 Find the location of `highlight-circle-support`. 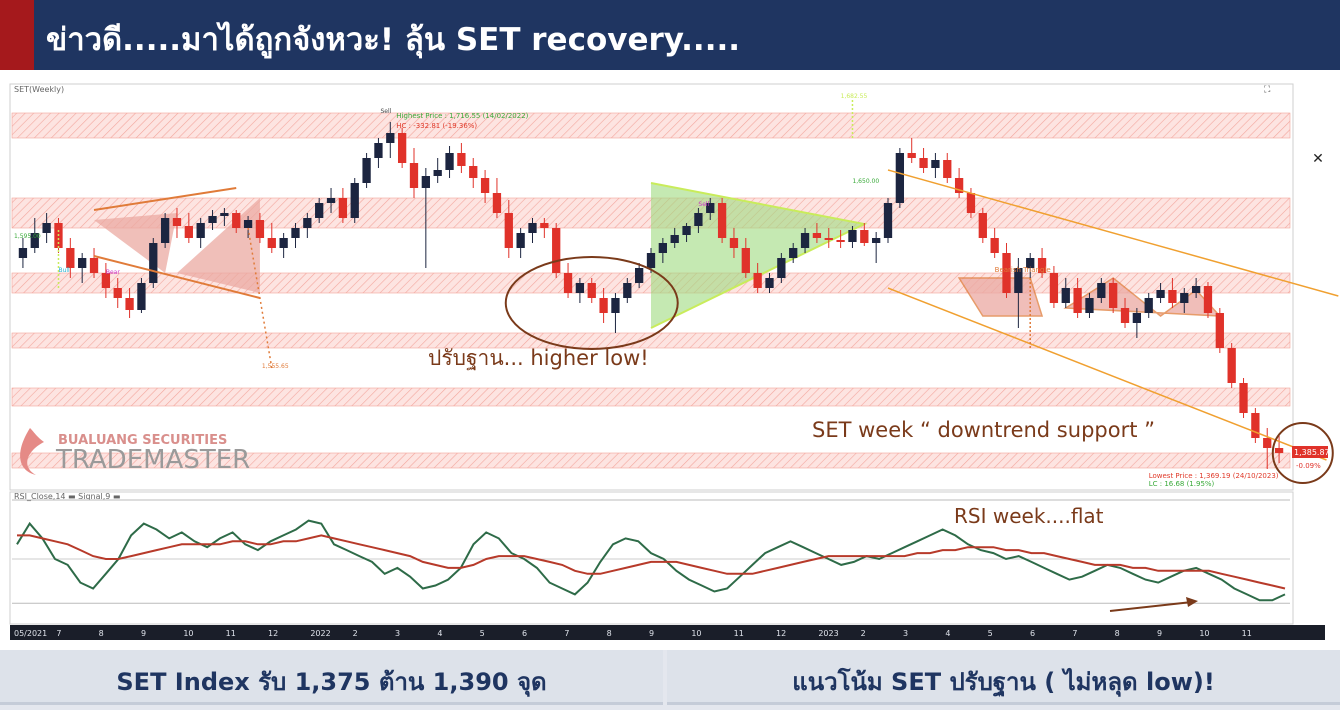

highlight-circle-support is located at coordinates (1302, 453).